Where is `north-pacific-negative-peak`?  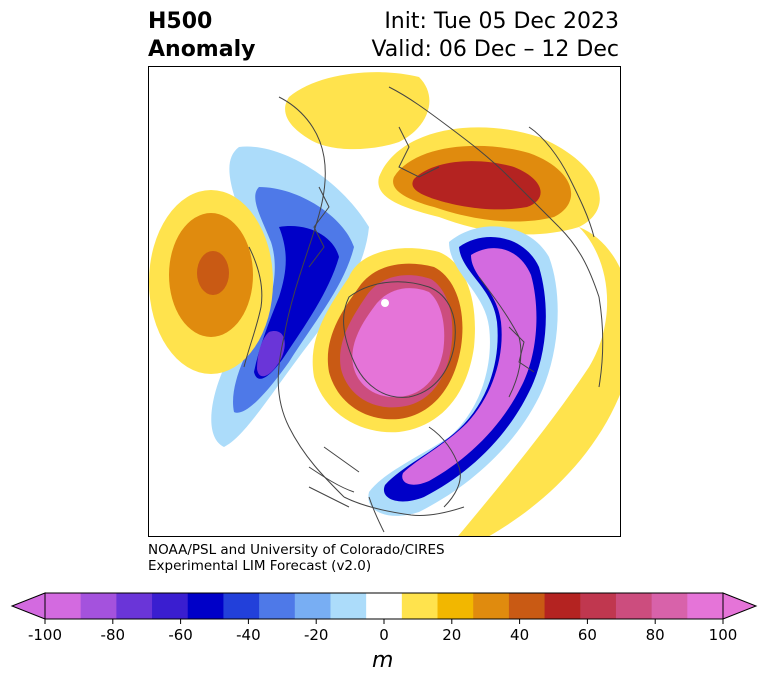
north-pacific-negative-peak is located at coordinates (271, 354).